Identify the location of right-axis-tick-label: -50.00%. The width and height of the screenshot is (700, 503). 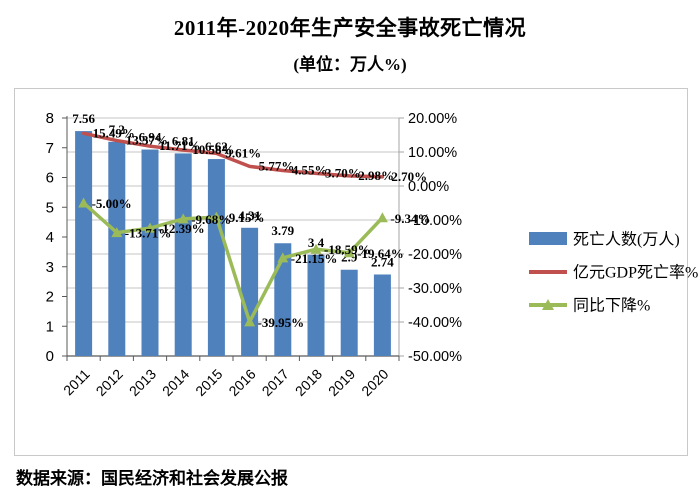
(435, 357).